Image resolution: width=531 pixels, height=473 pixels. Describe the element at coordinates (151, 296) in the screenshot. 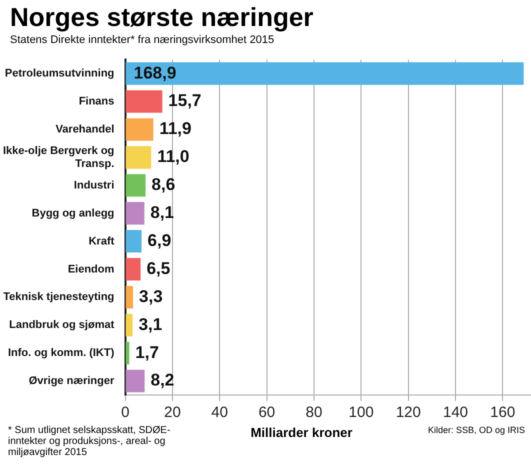

I see `data-label: 3,3` at that location.